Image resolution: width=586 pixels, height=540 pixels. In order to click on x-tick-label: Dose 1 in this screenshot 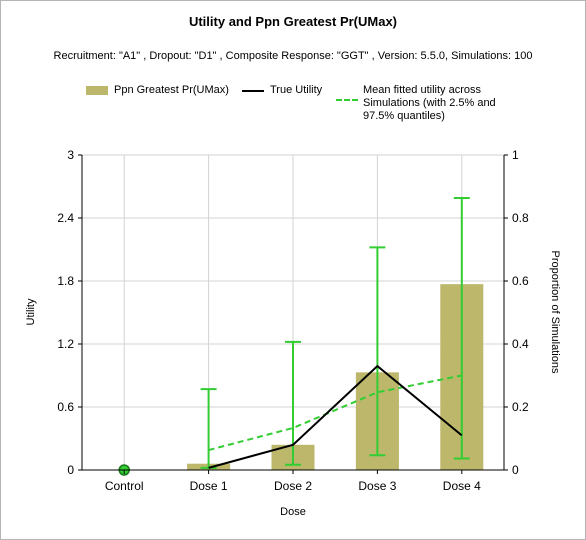, I will do `click(209, 486)`.